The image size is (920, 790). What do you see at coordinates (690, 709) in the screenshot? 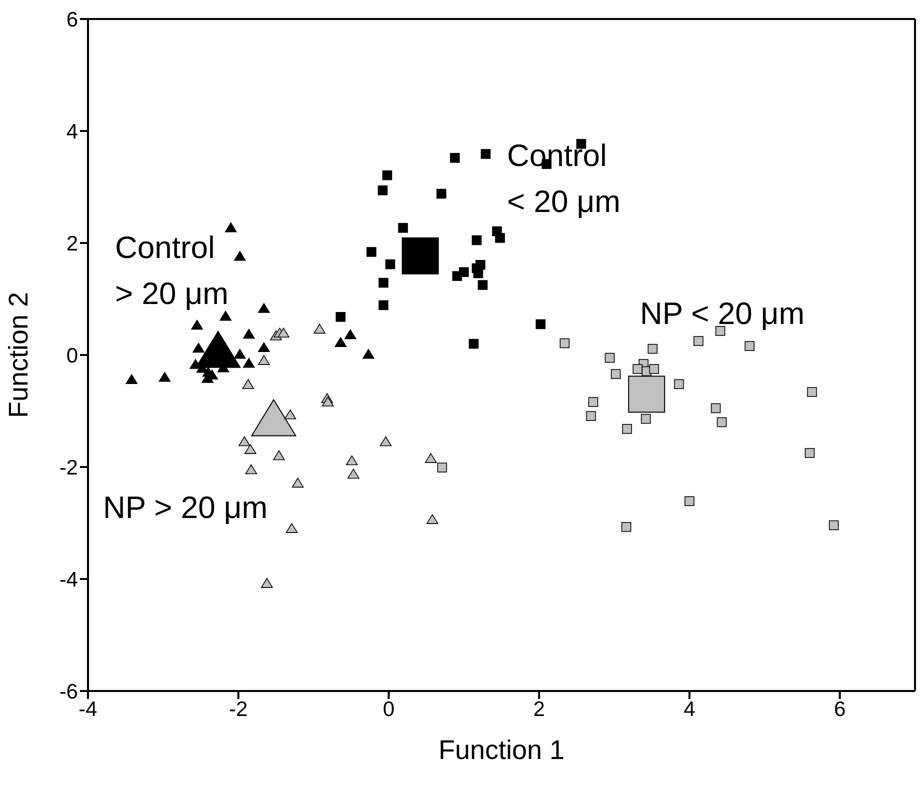
I see `x-tick-label: 4` at bounding box center [690, 709].